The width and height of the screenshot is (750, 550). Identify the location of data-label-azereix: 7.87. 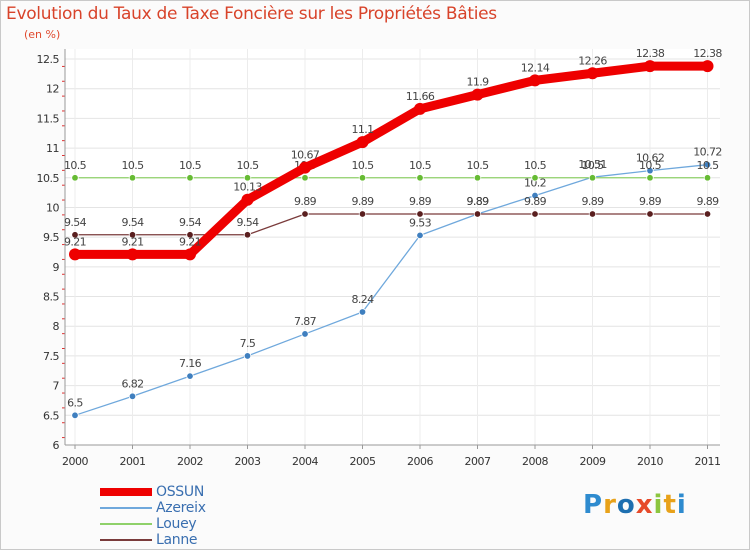
(305, 321).